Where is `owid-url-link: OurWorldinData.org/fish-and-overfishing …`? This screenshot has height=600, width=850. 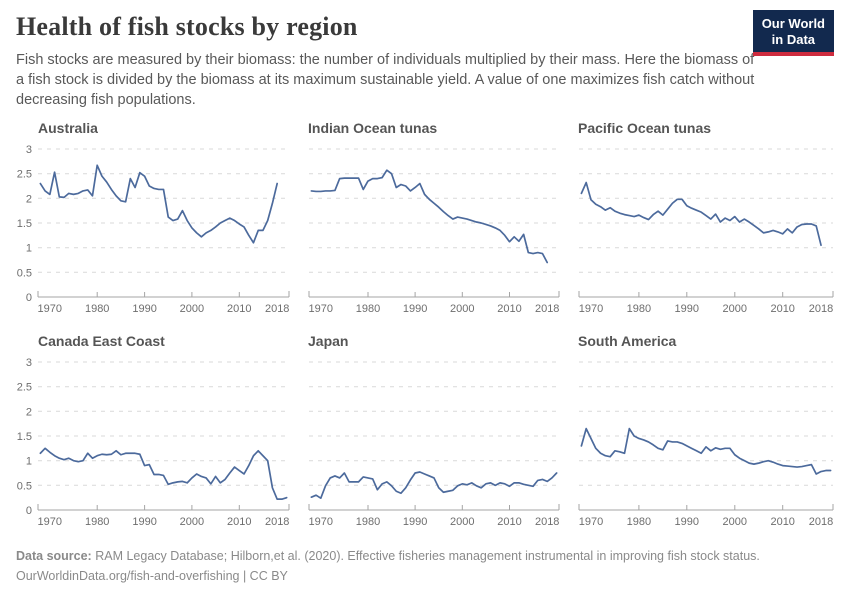 owid-url-link: OurWorldinData.org/fish-and-overfishing … is located at coordinates (152, 576).